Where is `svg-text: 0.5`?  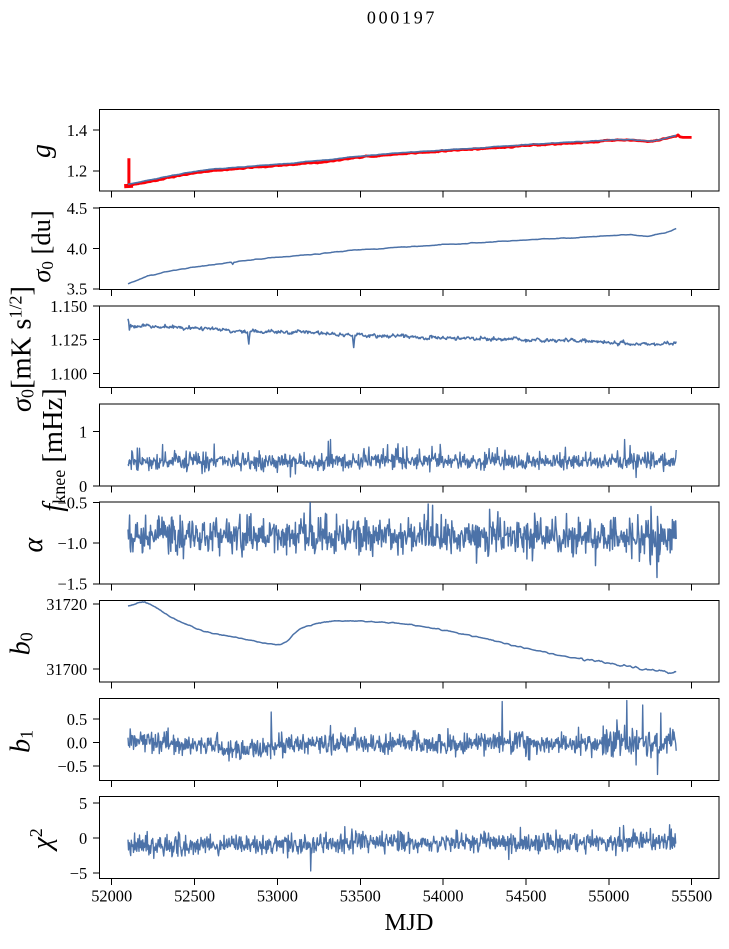
svg-text: 0.5 is located at coordinates (77, 719).